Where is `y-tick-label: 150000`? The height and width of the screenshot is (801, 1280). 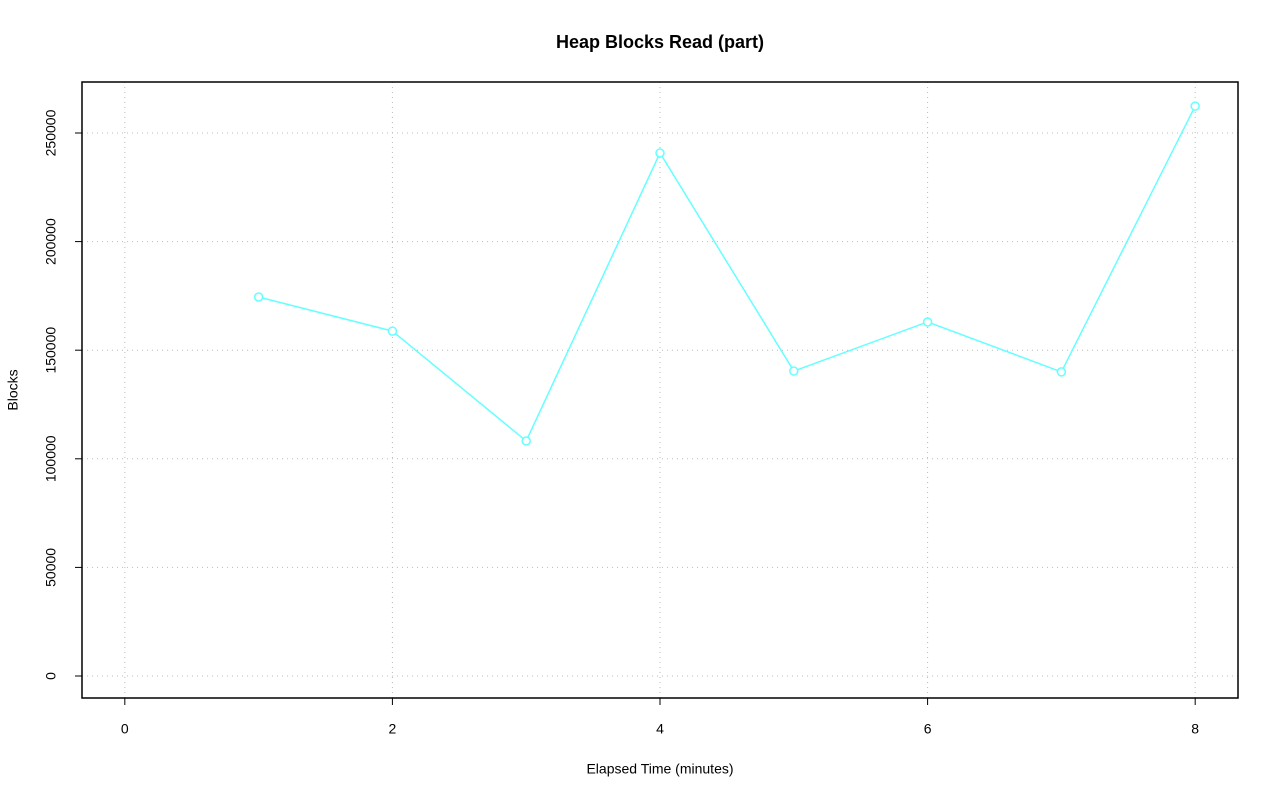 y-tick-label: 150000 is located at coordinates (51, 350).